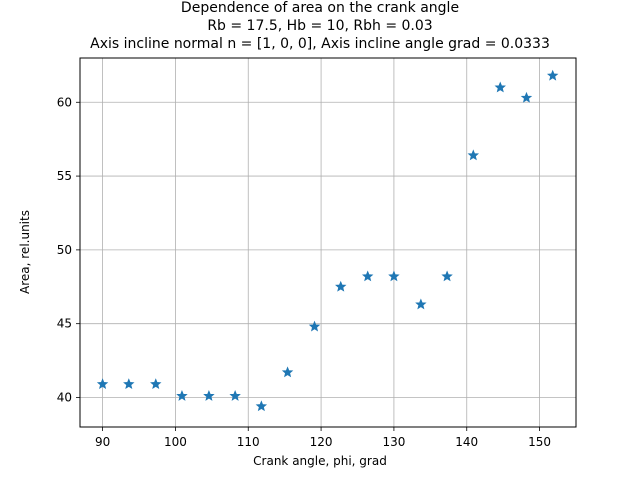  I want to click on x-axis-ticks: 90 100 110 120 130 140 150, so click(323, 438).